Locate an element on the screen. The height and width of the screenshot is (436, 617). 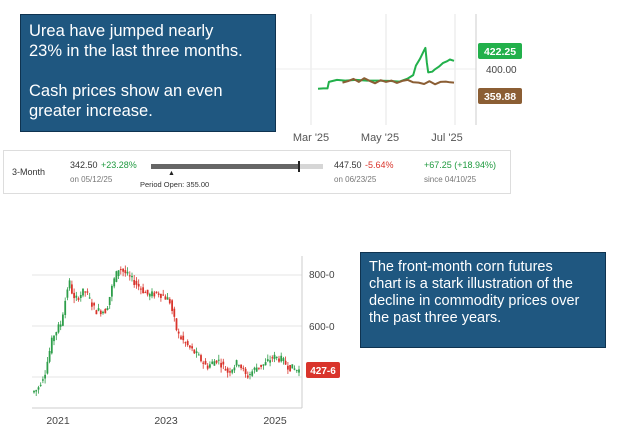
y-tick-label: 600-0 is located at coordinates (322, 327).